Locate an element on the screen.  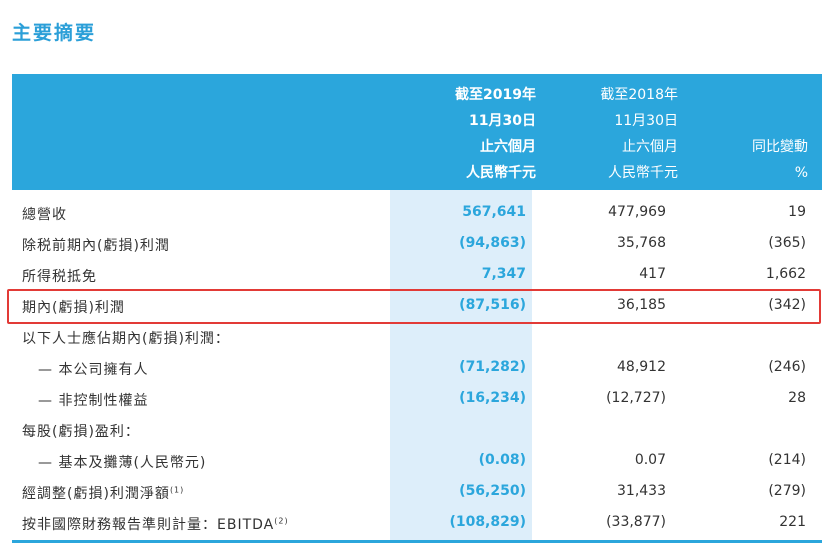
value-change: 28 is located at coordinates (797, 398).